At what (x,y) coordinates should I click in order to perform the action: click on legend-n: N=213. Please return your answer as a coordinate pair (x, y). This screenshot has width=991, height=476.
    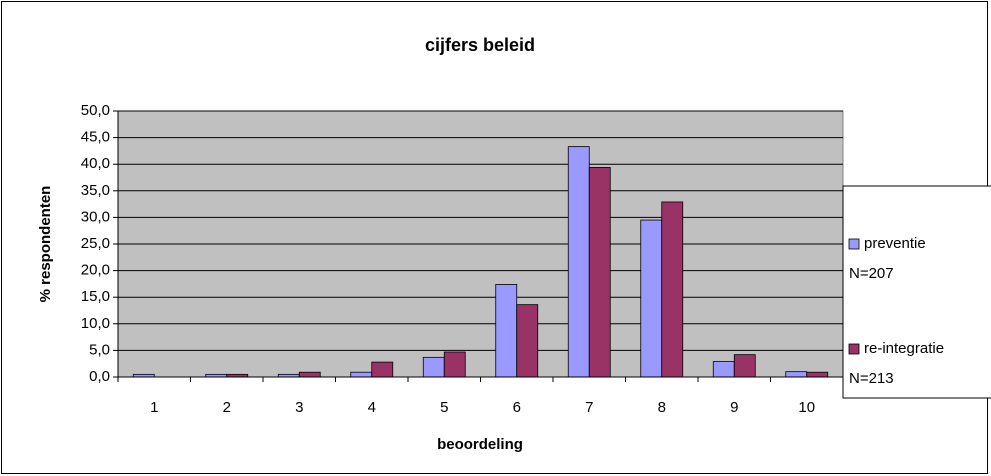
    Looking at the image, I should click on (871, 378).